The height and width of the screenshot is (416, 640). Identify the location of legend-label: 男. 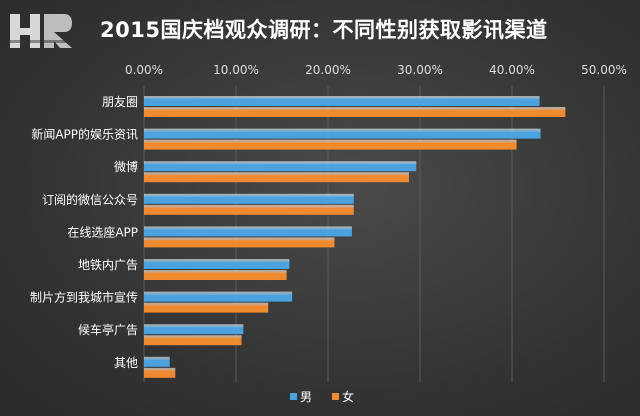
(306, 397).